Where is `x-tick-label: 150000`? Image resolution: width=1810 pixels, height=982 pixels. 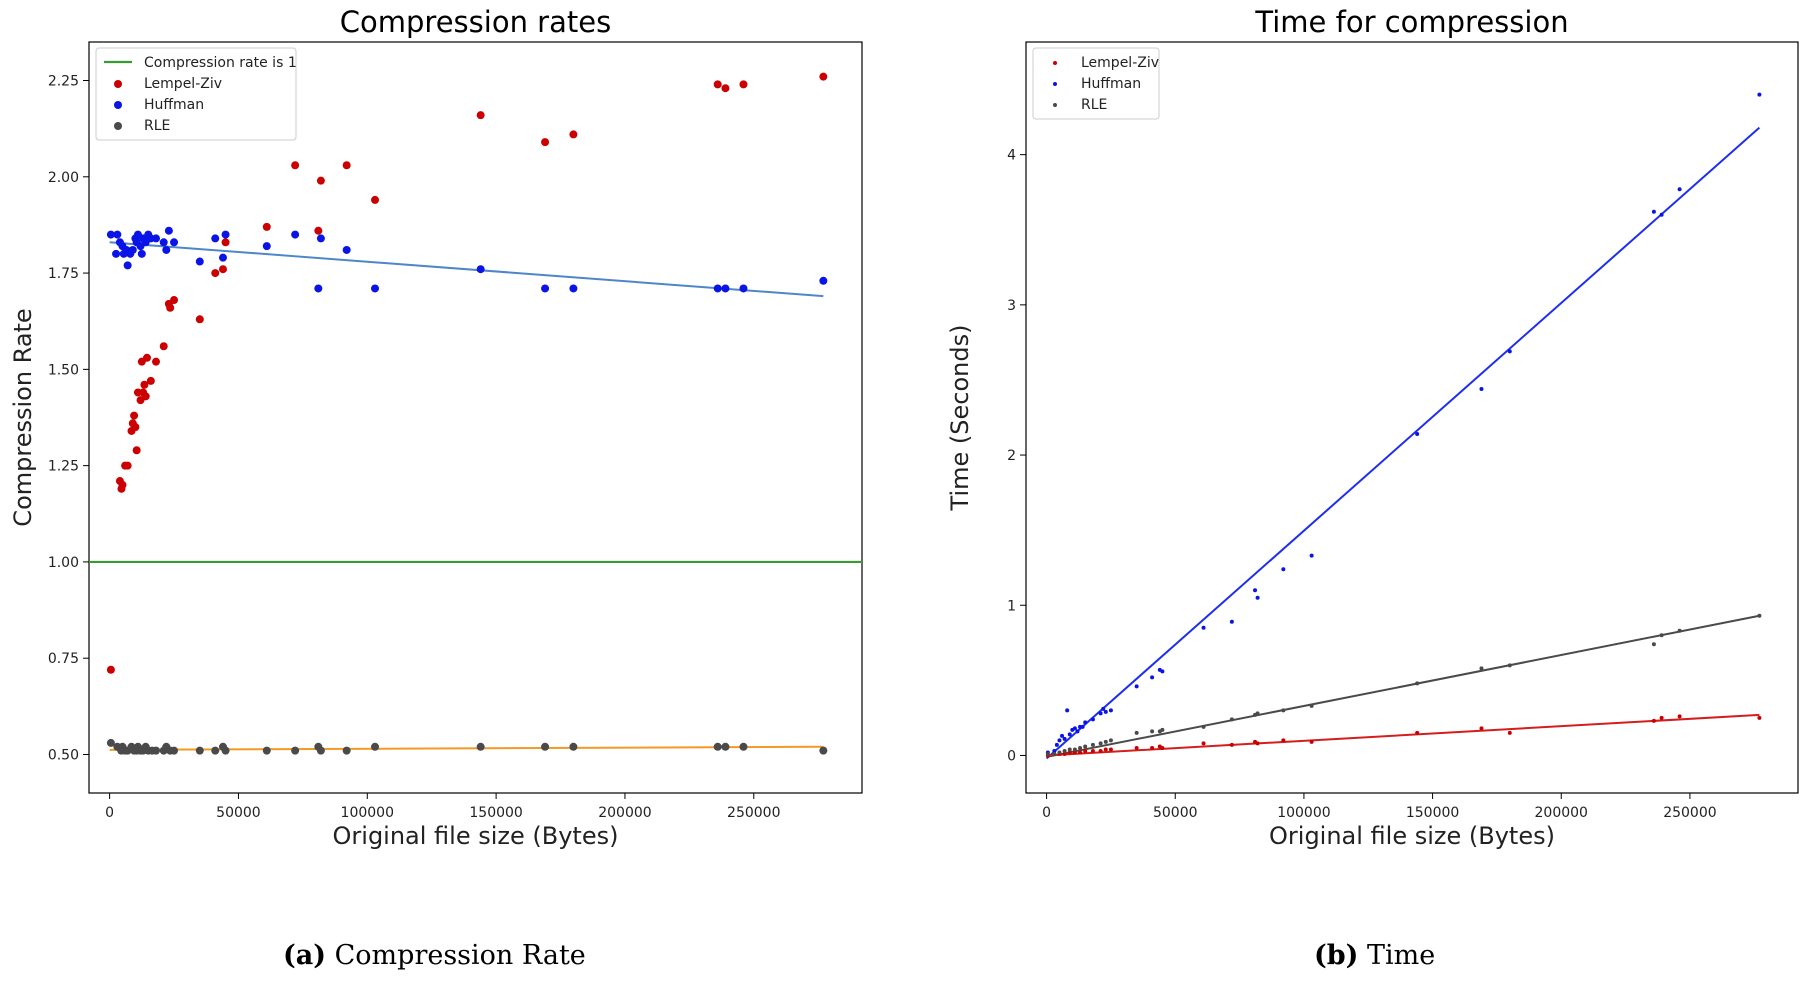 x-tick-label: 150000 is located at coordinates (495, 813).